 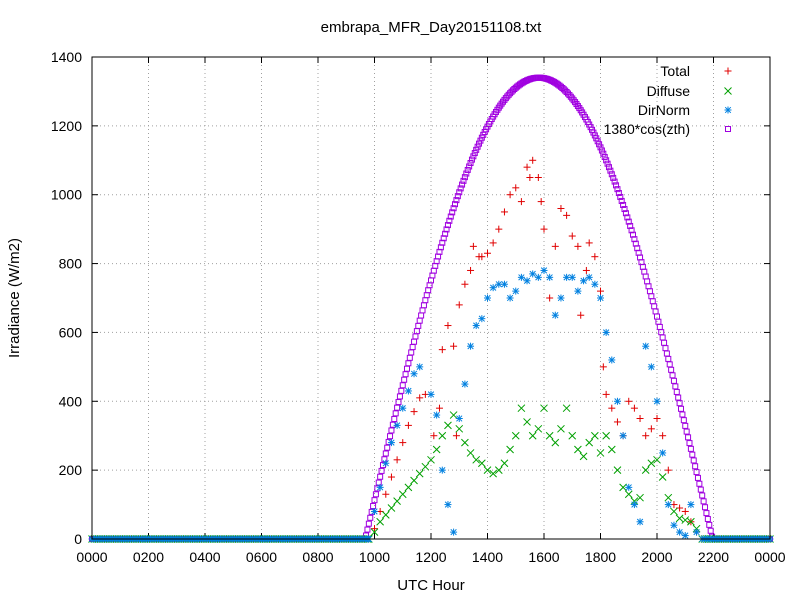 What do you see at coordinates (664, 110) in the screenshot?
I see `legend-label: DirNorm` at bounding box center [664, 110].